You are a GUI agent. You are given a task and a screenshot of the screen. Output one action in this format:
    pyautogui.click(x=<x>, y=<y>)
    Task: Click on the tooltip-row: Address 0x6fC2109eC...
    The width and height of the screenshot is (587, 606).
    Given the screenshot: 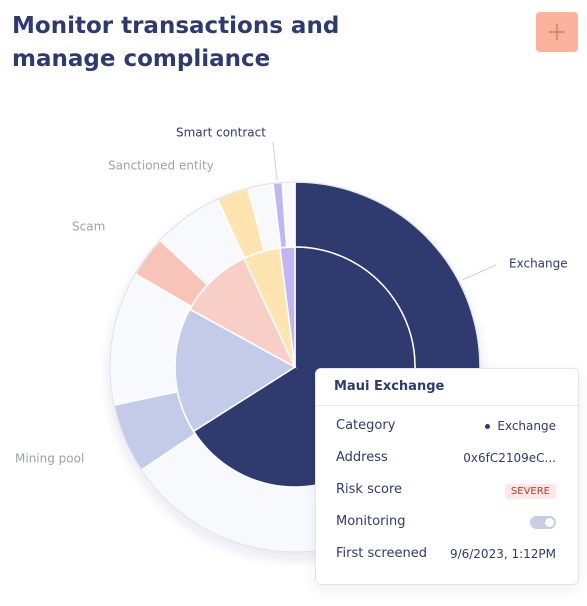 What is the action you would take?
    pyautogui.click(x=446, y=458)
    